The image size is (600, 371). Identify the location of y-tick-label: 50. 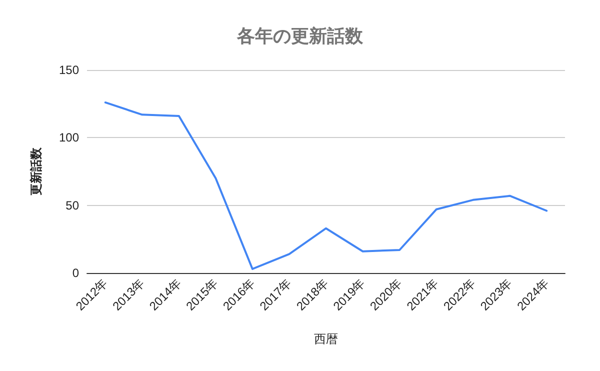
(73, 205).